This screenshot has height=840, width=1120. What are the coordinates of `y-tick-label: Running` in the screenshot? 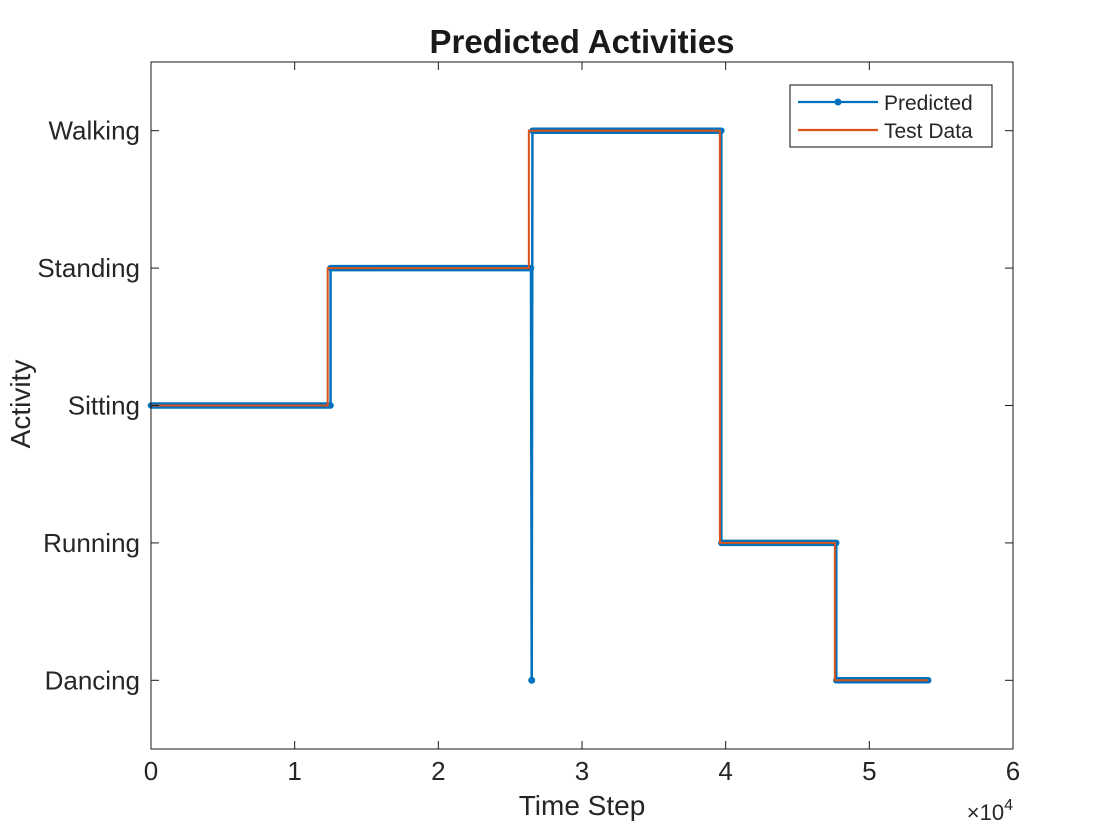 It's located at (91, 543).